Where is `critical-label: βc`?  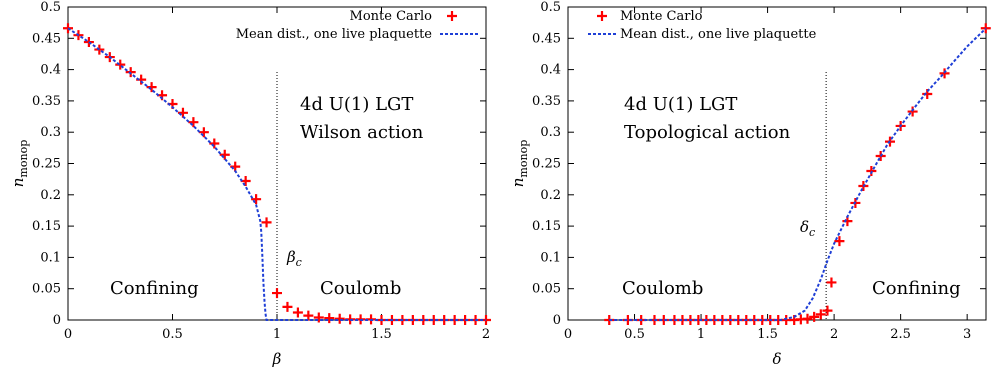 critical-label: βc is located at coordinates (294, 258).